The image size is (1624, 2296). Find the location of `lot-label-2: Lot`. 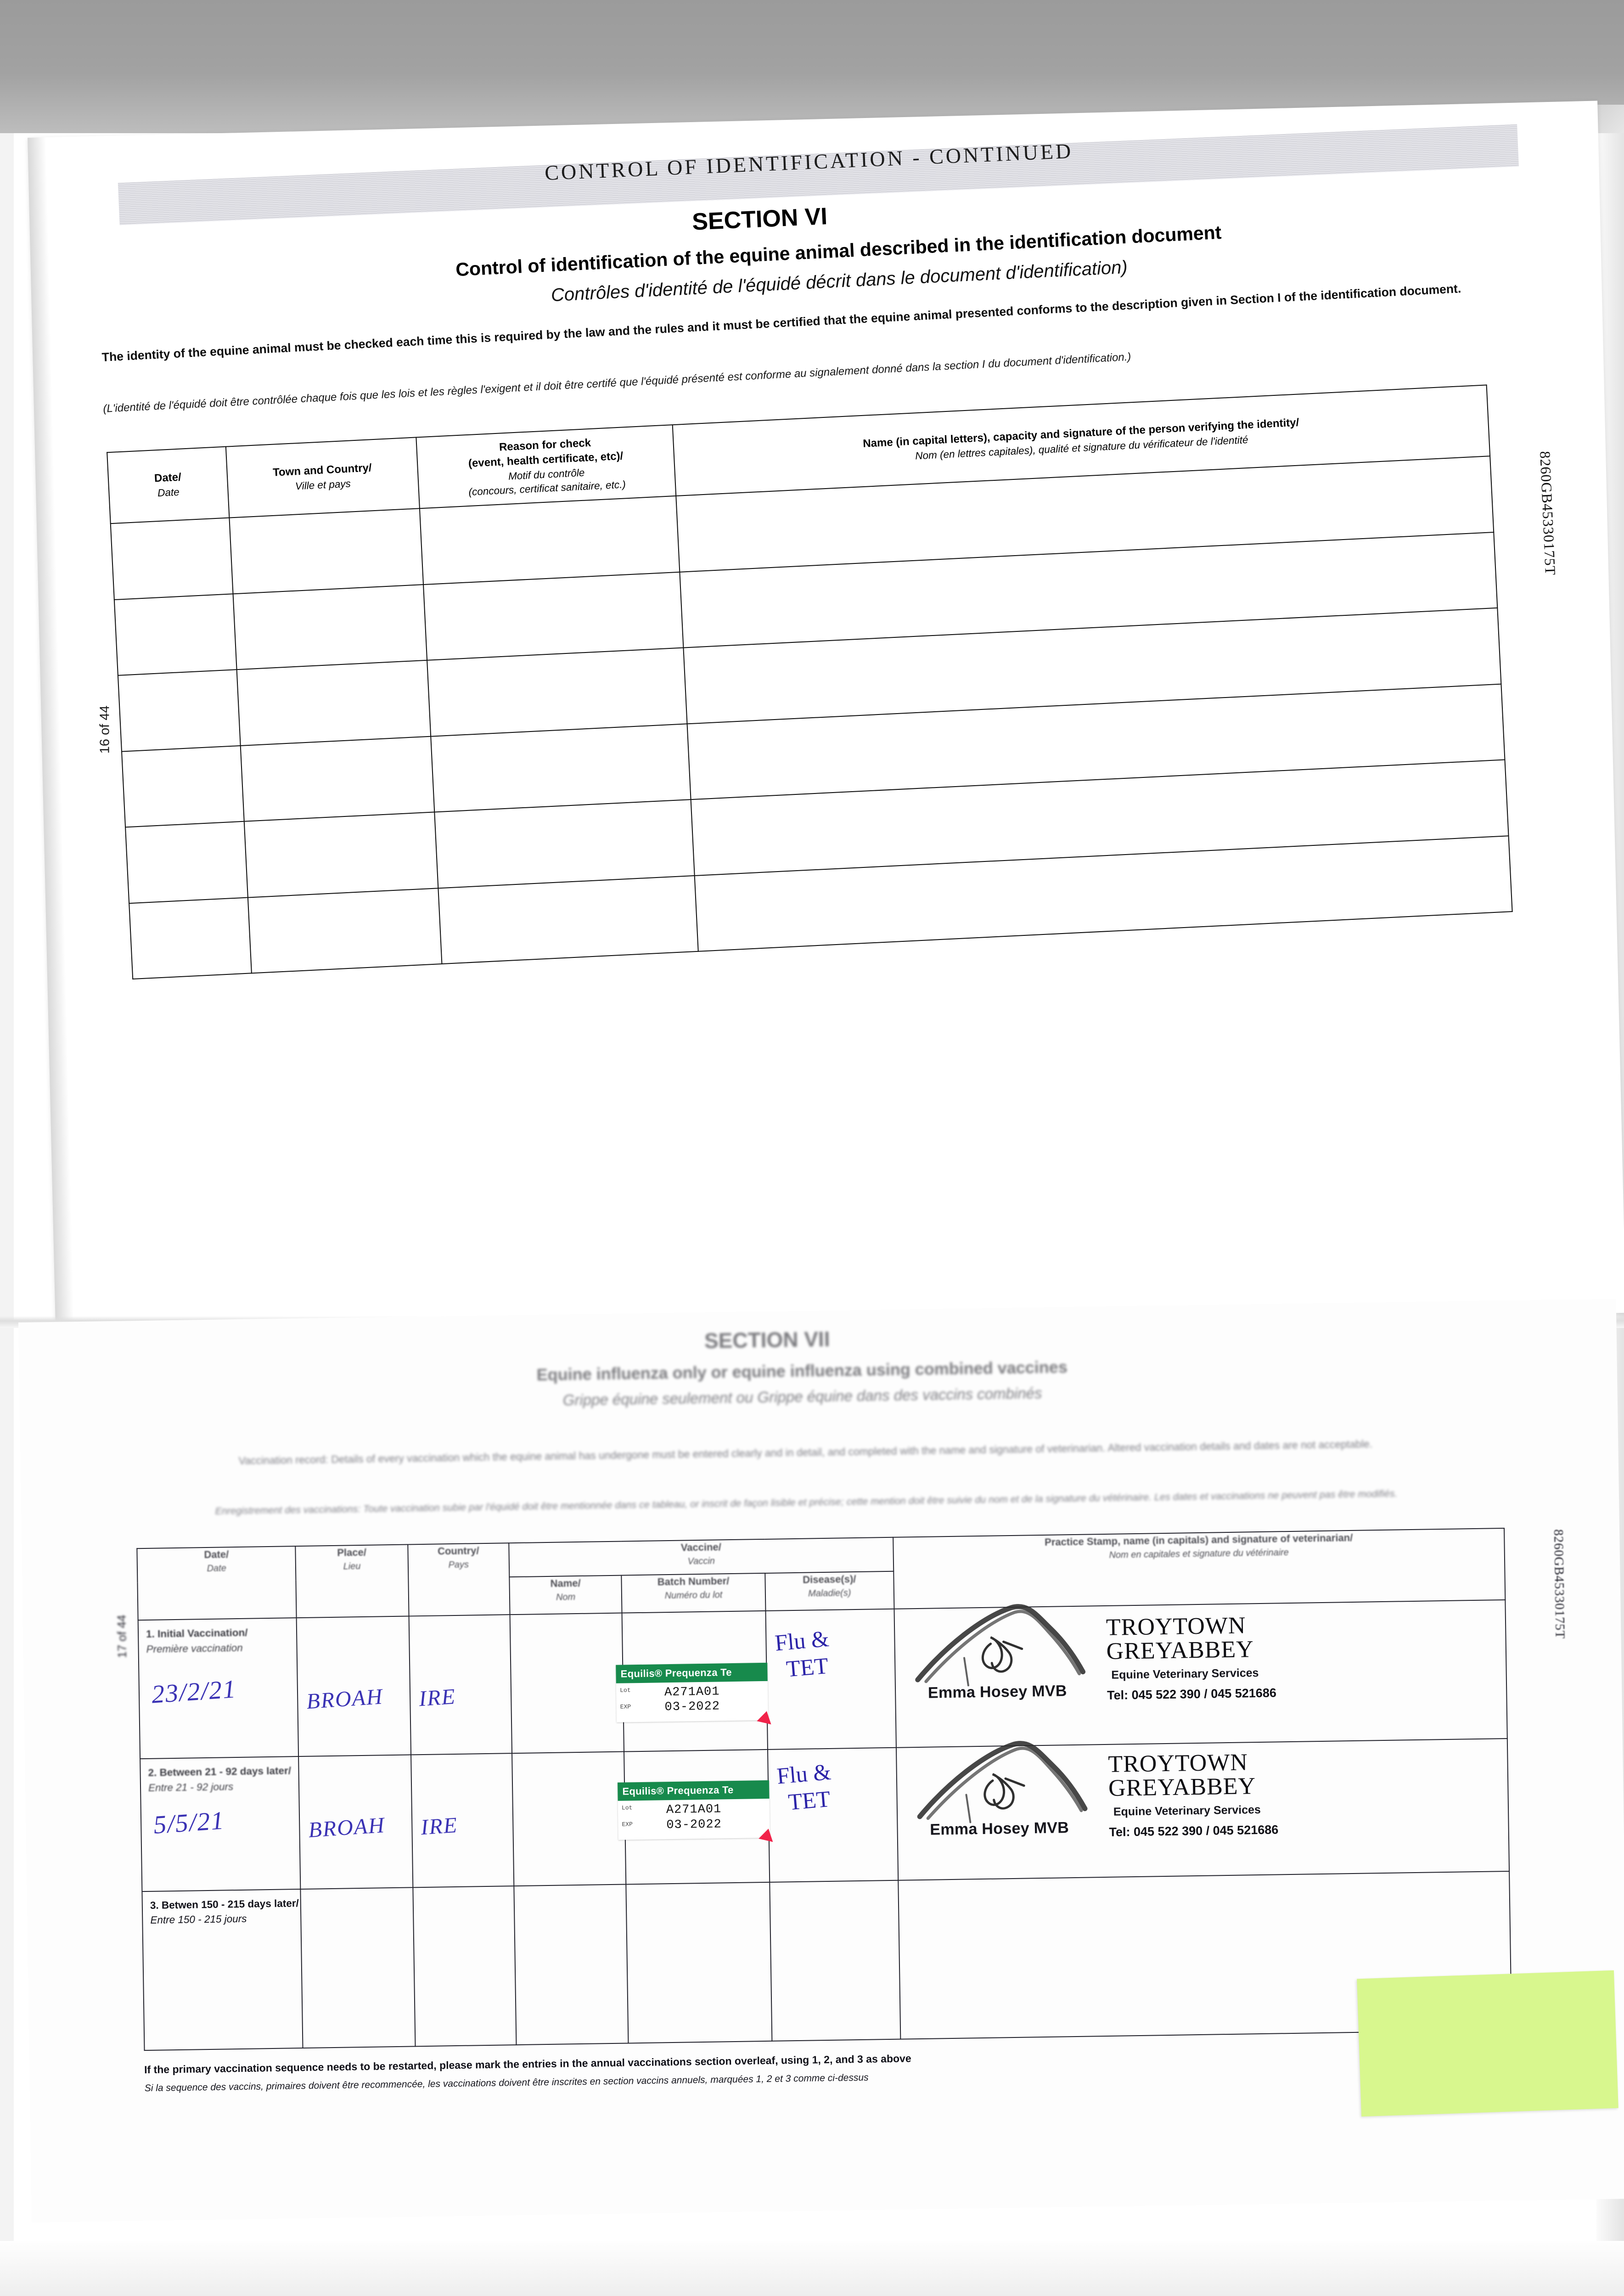

lot-label-2: Lot is located at coordinates (627, 1808).